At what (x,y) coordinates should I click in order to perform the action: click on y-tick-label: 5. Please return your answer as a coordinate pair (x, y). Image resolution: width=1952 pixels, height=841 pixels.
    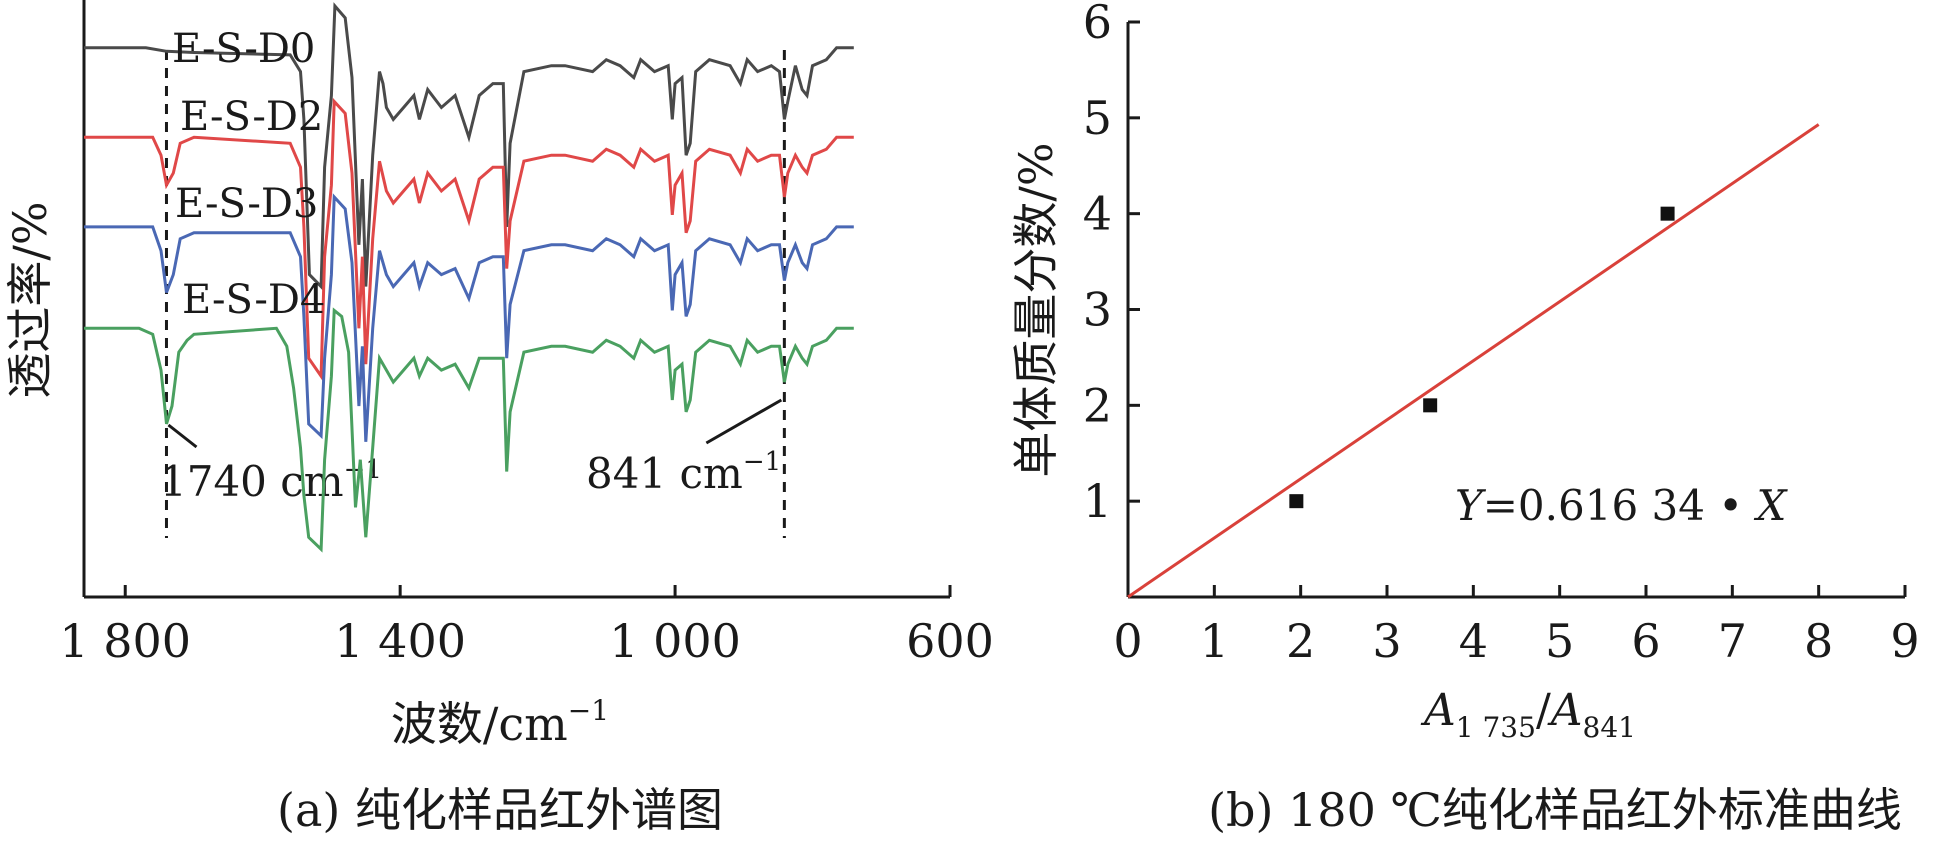
    Looking at the image, I should click on (1097, 118).